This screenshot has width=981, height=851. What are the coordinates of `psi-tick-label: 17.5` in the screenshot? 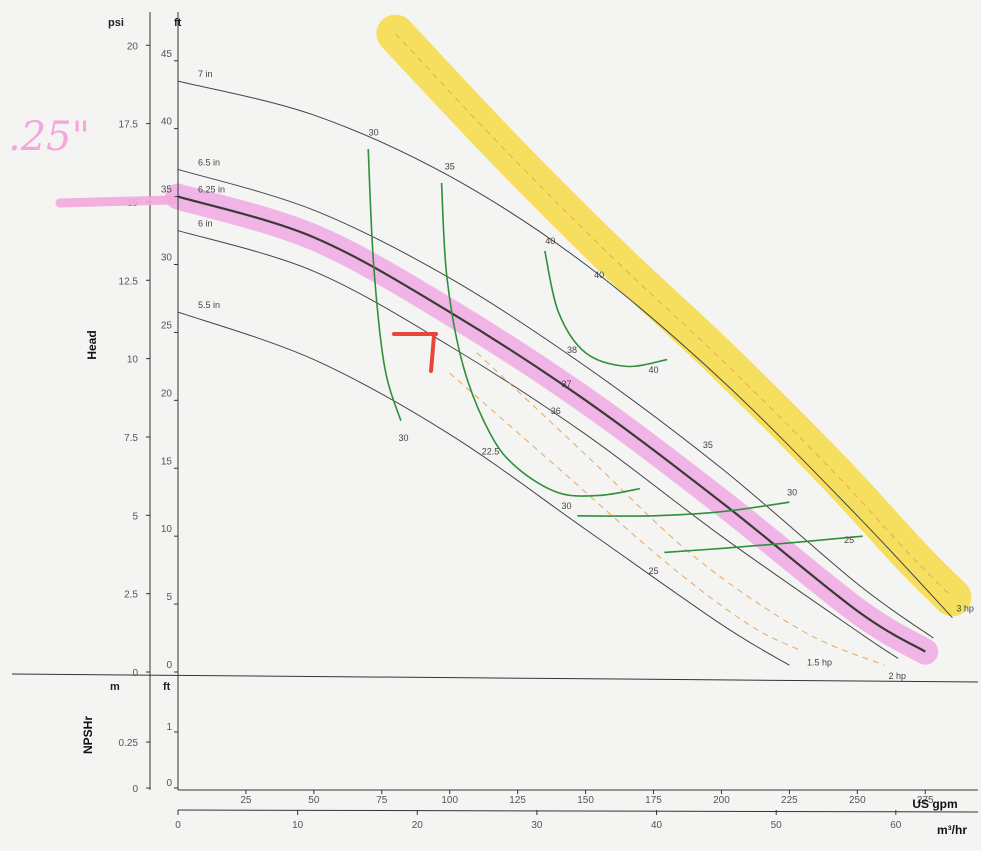 It's located at (129, 125).